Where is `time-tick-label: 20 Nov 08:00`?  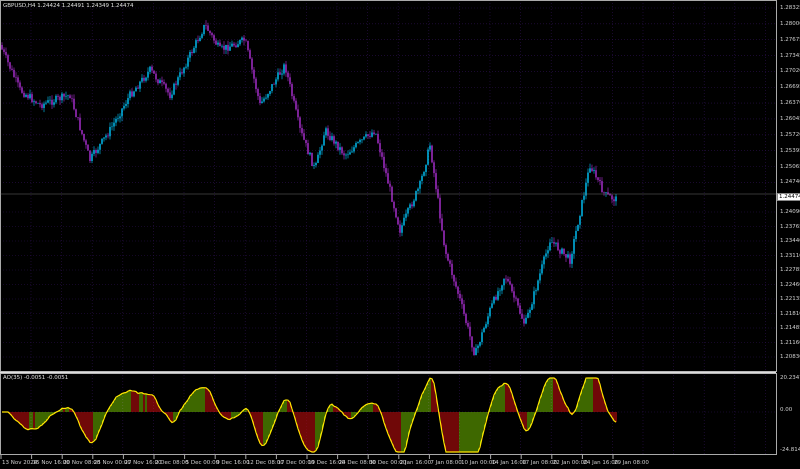 time-tick-label: 20 Nov 08:00 is located at coordinates (82, 463).